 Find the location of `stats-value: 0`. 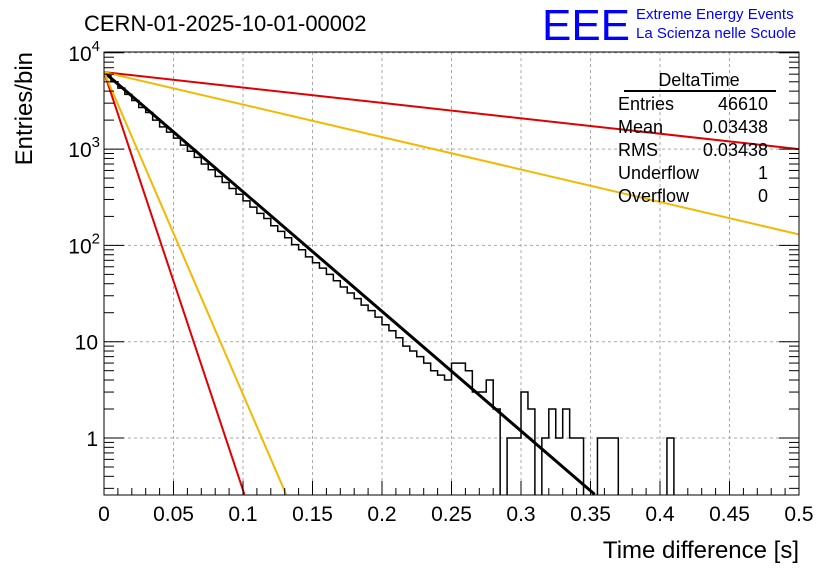

stats-value: 0 is located at coordinates (763, 196).